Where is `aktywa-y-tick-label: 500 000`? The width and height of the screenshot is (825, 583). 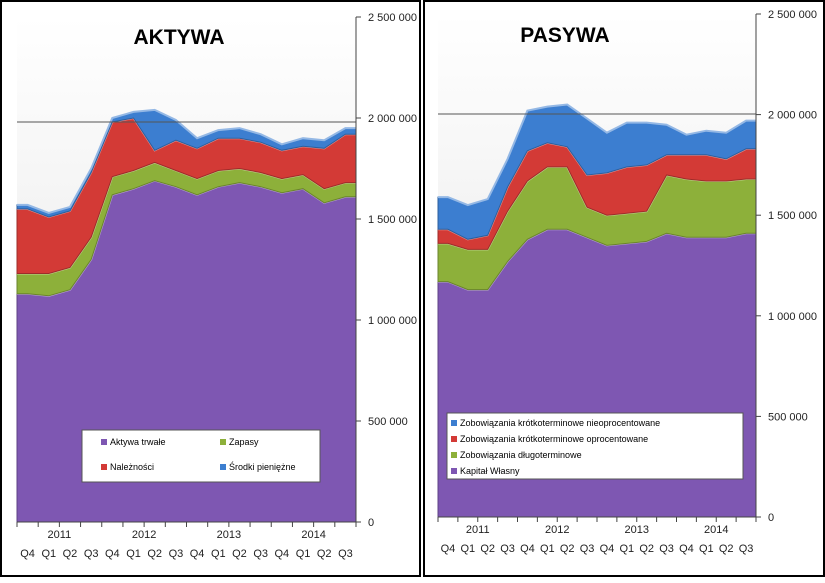 aktywa-y-tick-label: 500 000 is located at coordinates (388, 422).